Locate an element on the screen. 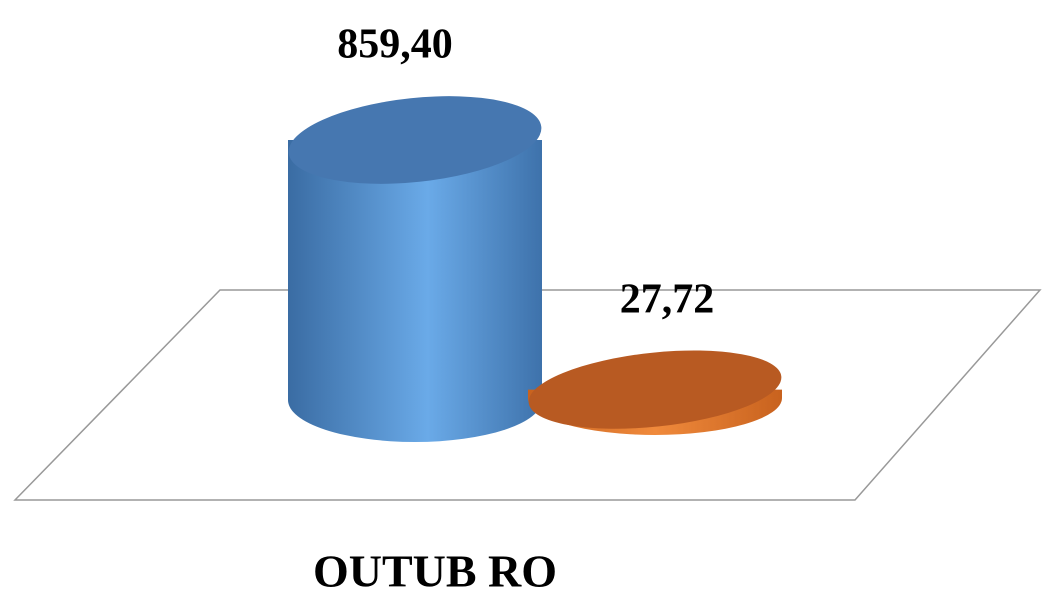 This screenshot has height=599, width=1042. cylinder-body is located at coordinates (415, 291).